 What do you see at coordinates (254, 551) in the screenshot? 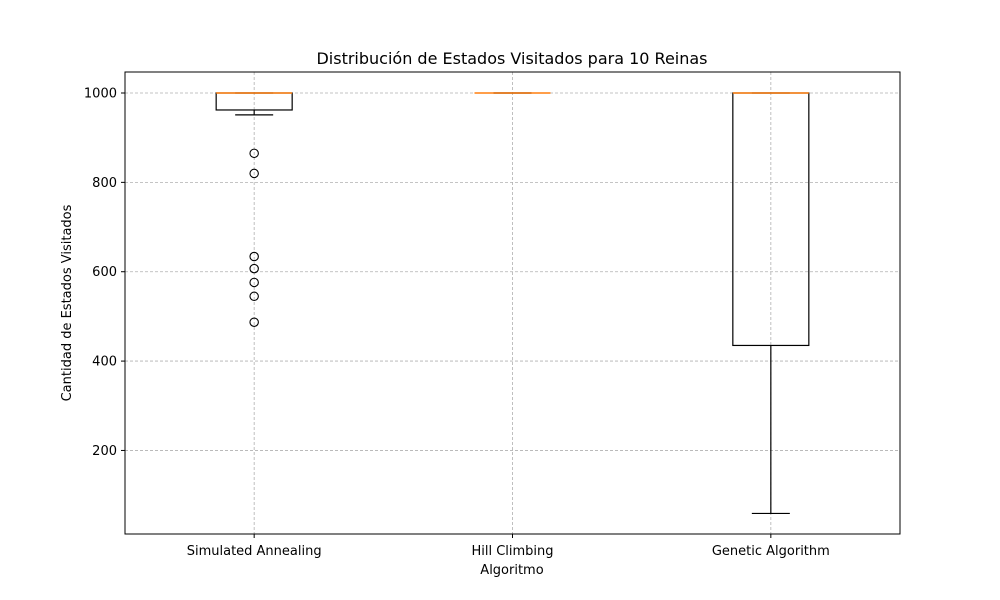
I see `x-tick-label: Simulated Annealing` at bounding box center [254, 551].